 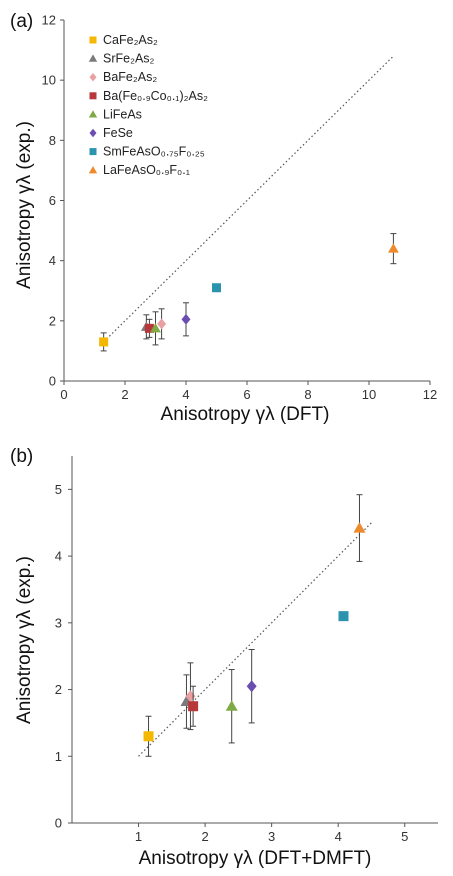 I want to click on panel-a-point-fese, so click(x=186, y=319).